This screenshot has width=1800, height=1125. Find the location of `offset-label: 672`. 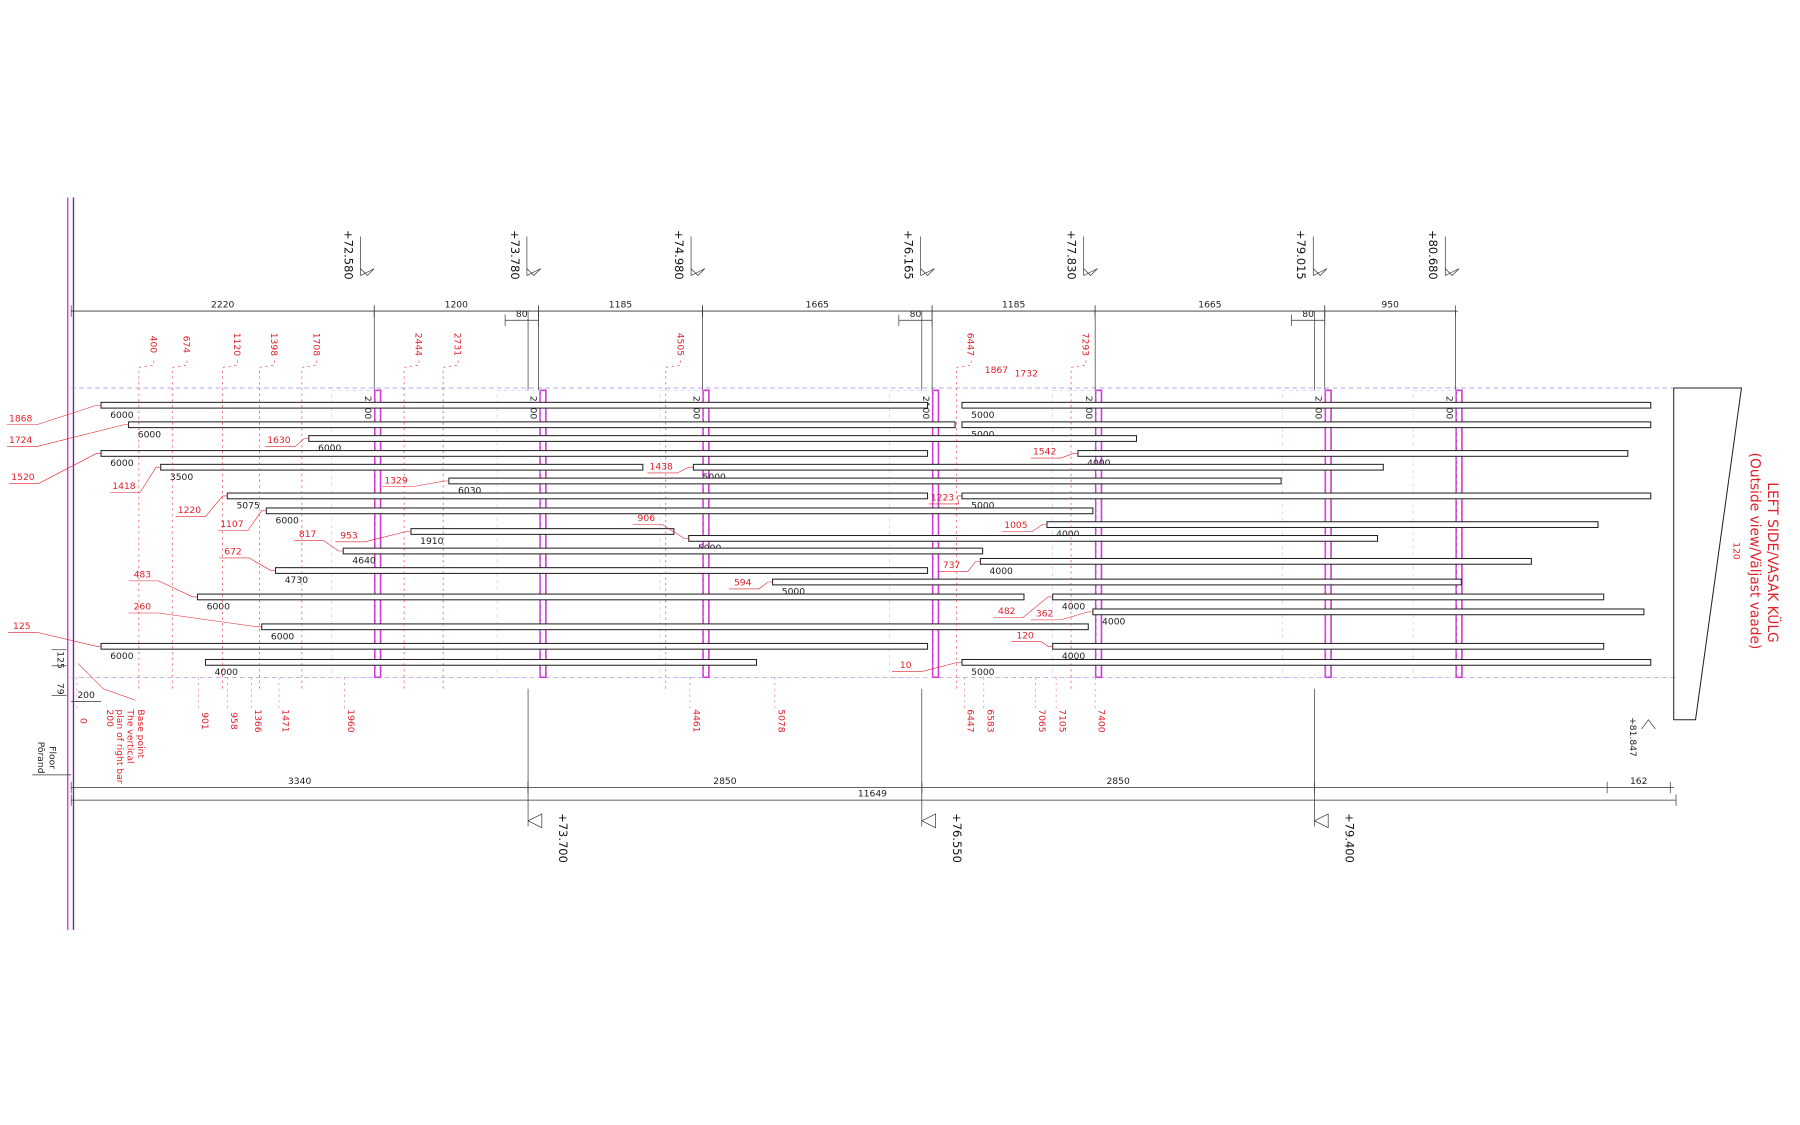

offset-label: 672 is located at coordinates (233, 551).